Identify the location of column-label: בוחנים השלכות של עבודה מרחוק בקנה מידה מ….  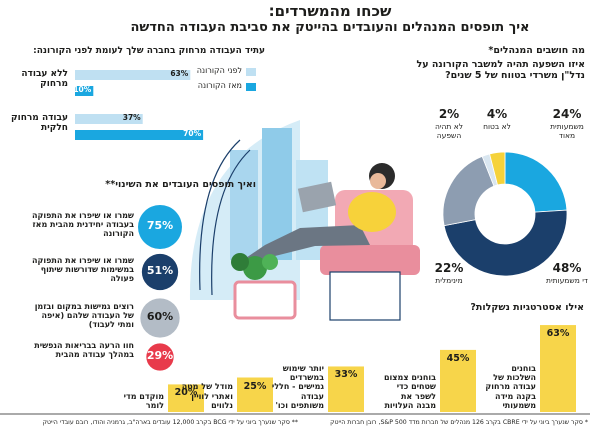
(510, 387).